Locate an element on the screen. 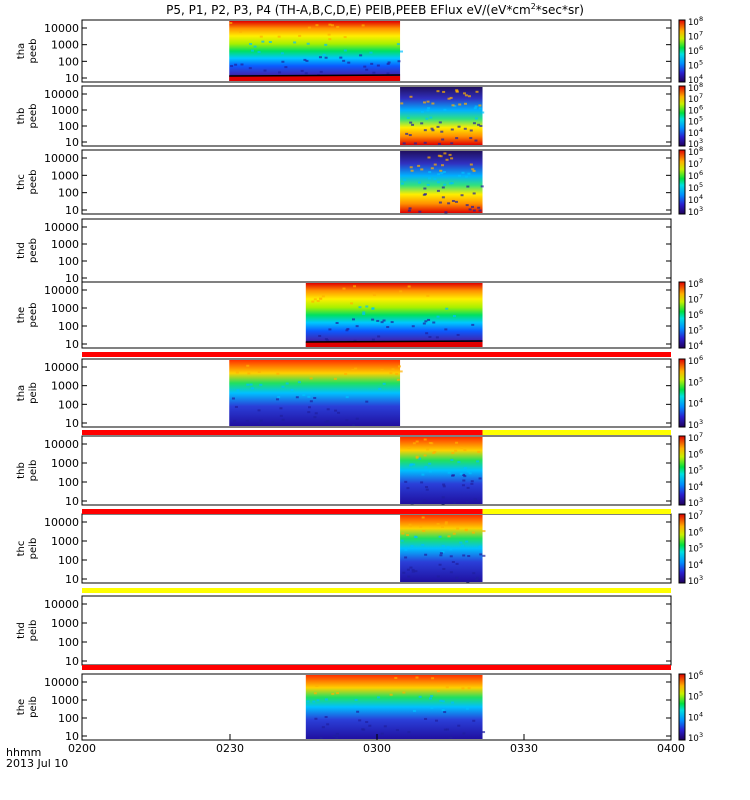  colorbar-tick-exponent: 6 is located at coordinates (701, 48).